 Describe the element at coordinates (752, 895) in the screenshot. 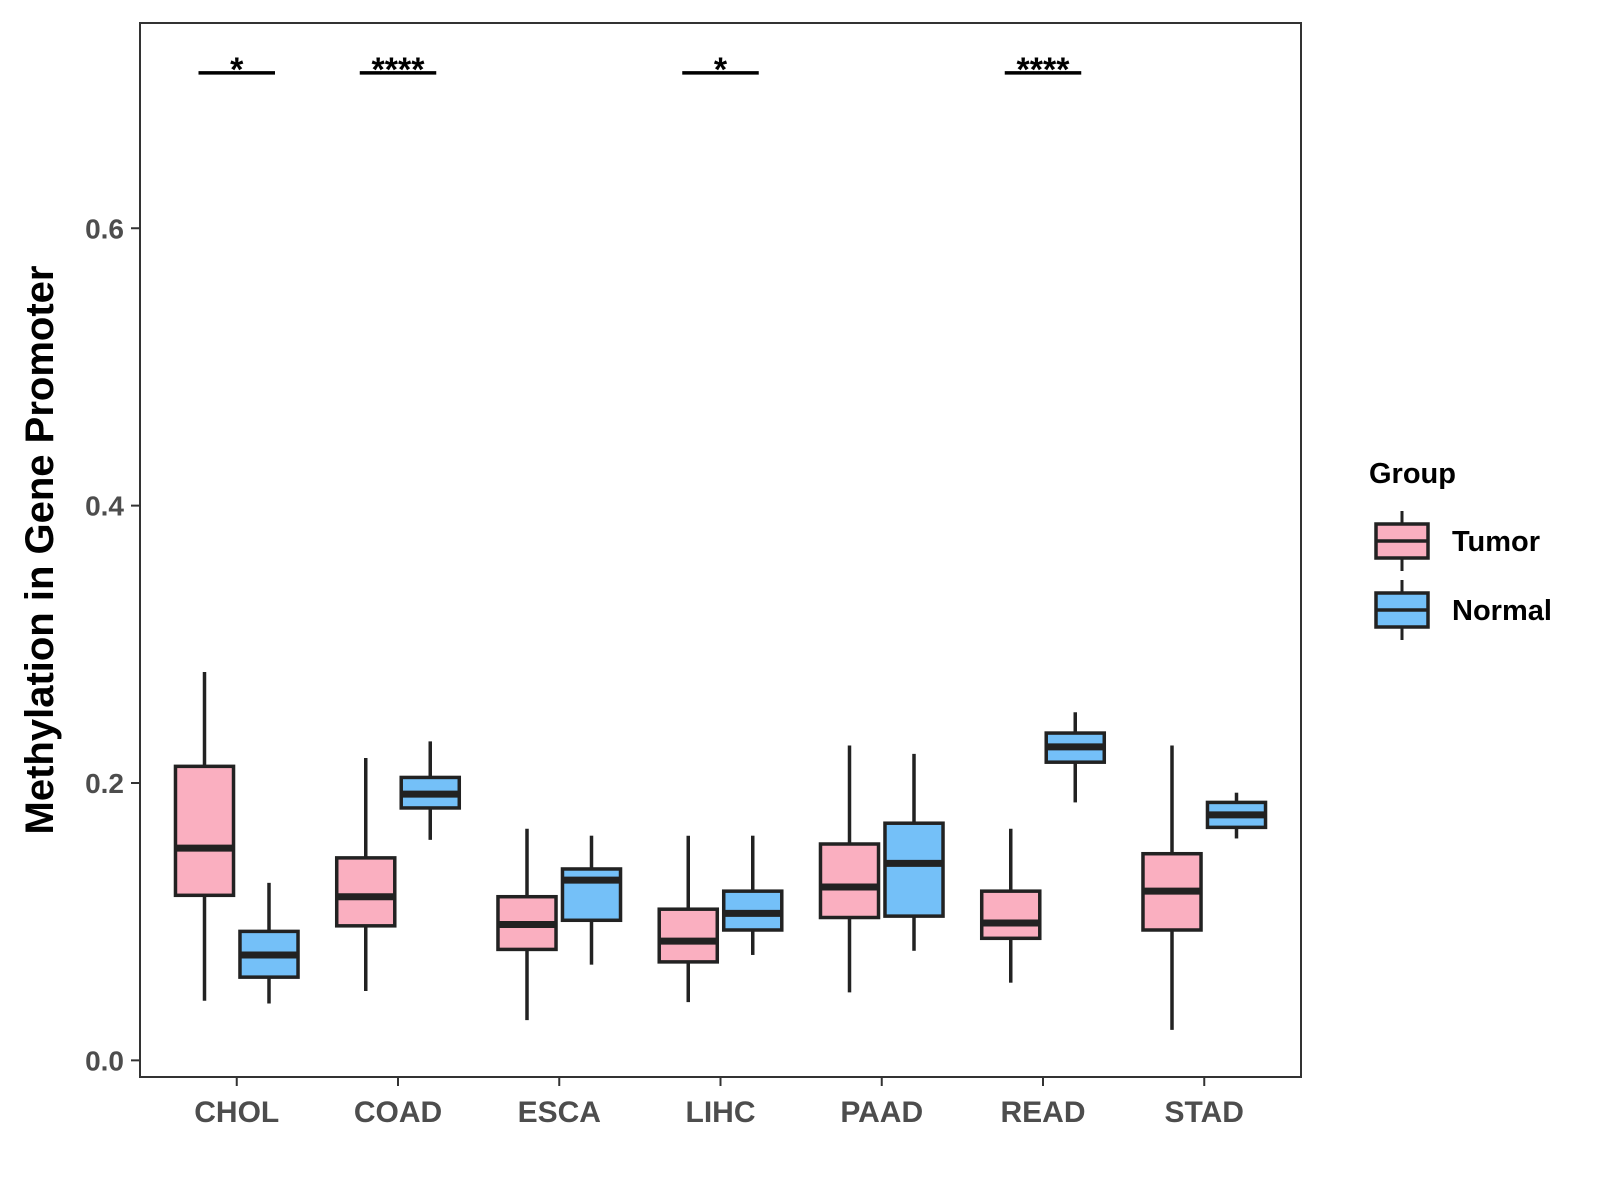

I see `box-normal-lihc` at that location.